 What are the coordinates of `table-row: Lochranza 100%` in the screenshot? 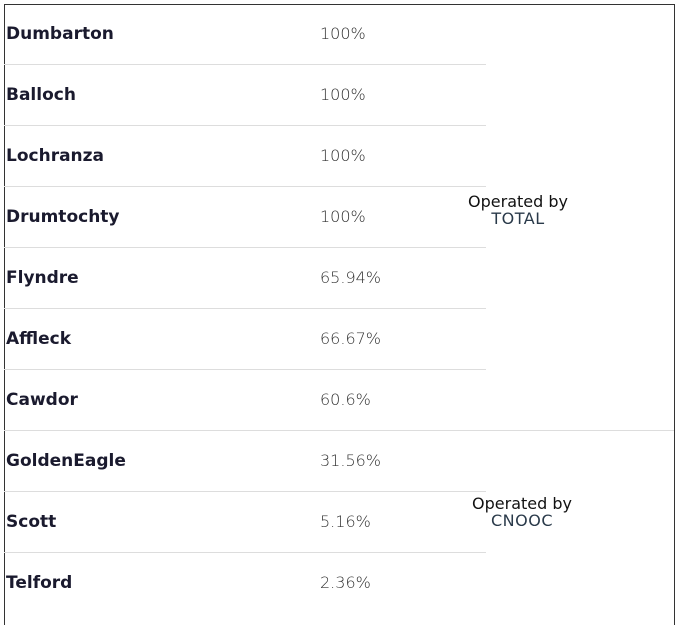 It's located at (245, 156).